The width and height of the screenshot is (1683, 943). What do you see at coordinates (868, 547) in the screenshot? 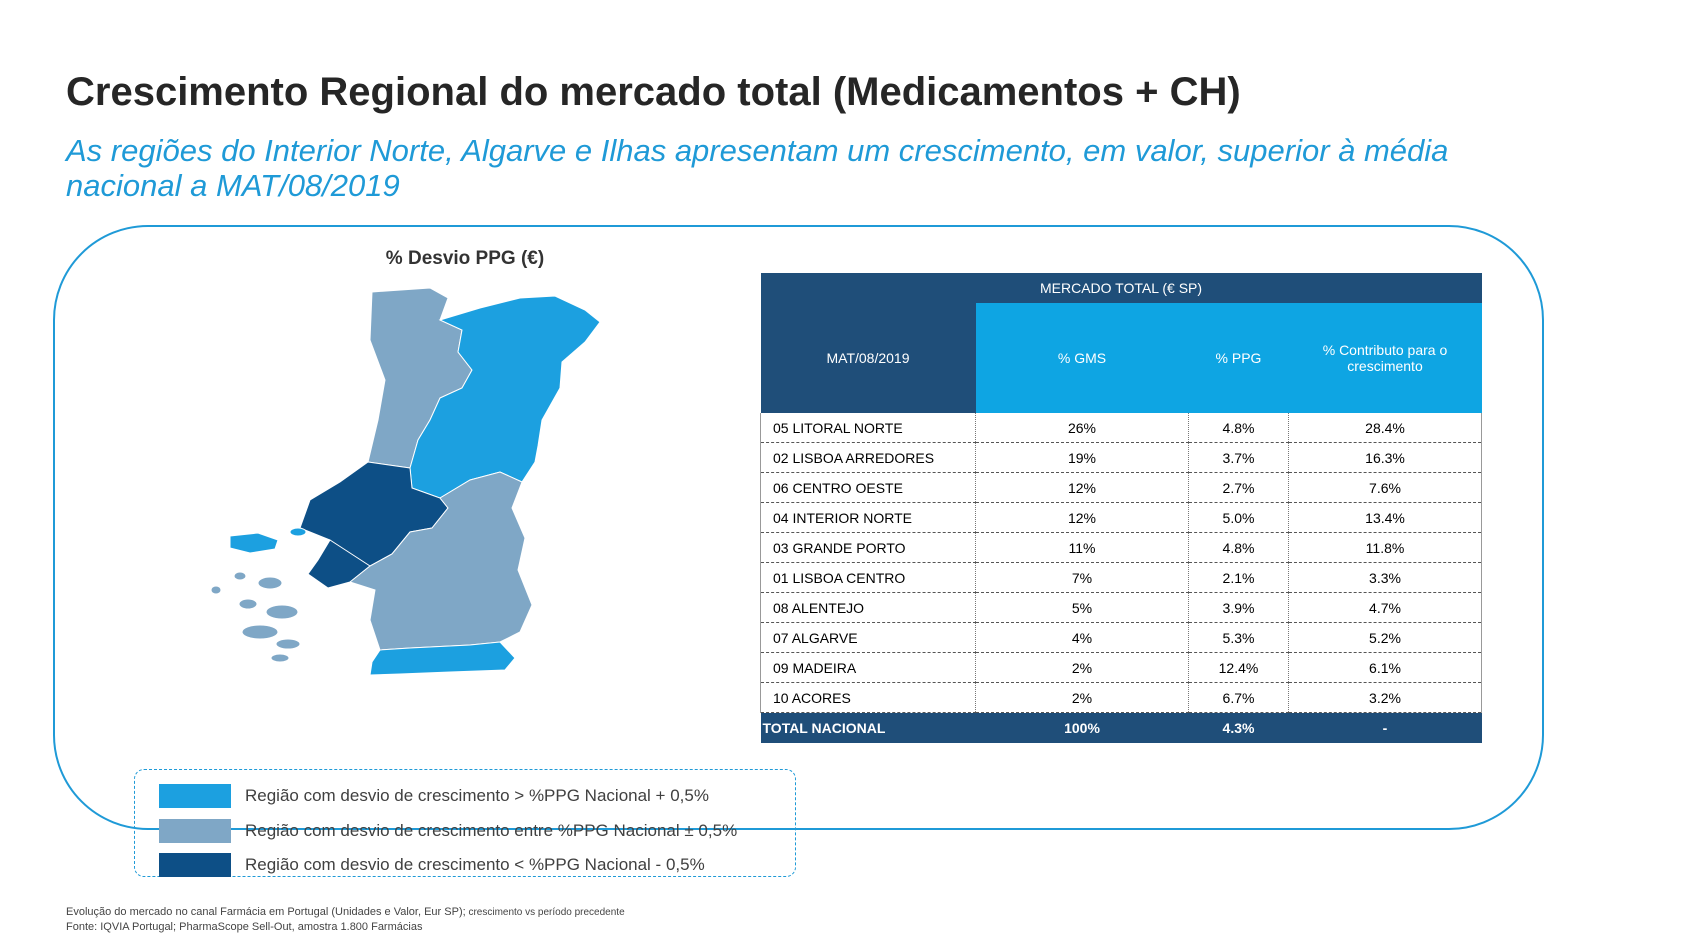
I see `cell-region: 03 GRANDE PORTO` at bounding box center [868, 547].